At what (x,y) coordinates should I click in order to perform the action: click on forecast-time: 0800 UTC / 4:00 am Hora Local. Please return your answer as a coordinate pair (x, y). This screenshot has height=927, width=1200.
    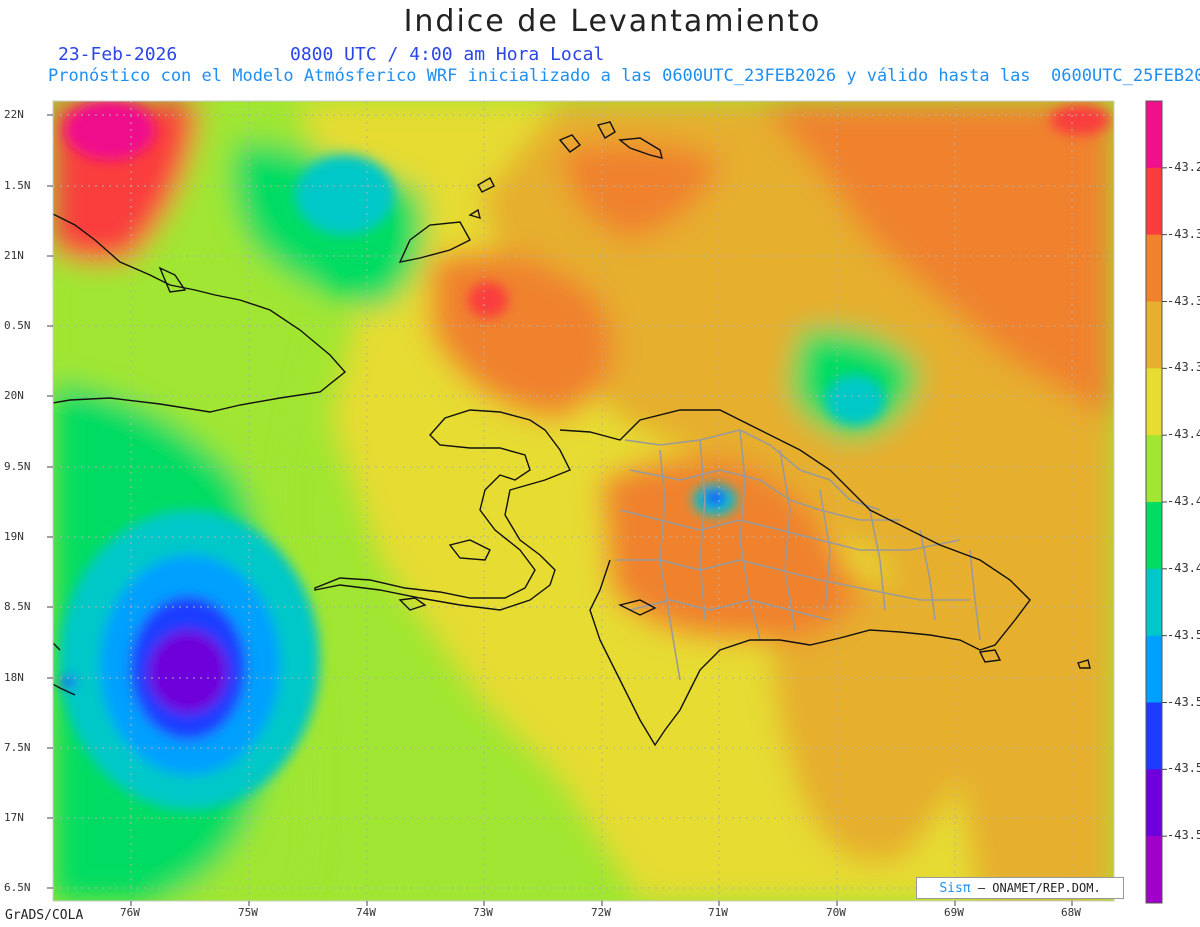
    Looking at the image, I should click on (447, 54).